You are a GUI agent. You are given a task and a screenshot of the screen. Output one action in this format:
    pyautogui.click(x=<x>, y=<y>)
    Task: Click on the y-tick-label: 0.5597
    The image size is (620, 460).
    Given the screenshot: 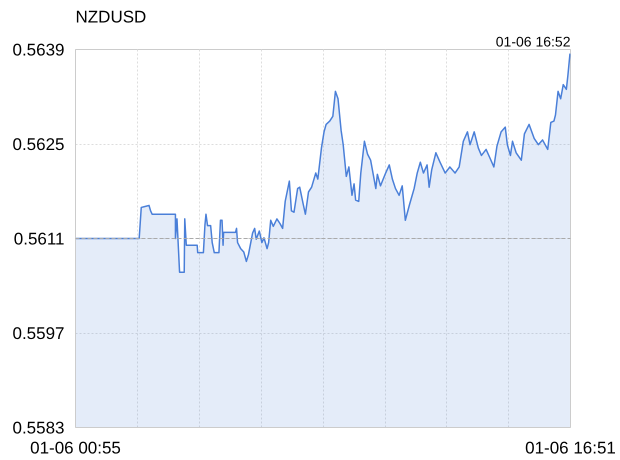 What is the action you would take?
    pyautogui.click(x=38, y=333)
    